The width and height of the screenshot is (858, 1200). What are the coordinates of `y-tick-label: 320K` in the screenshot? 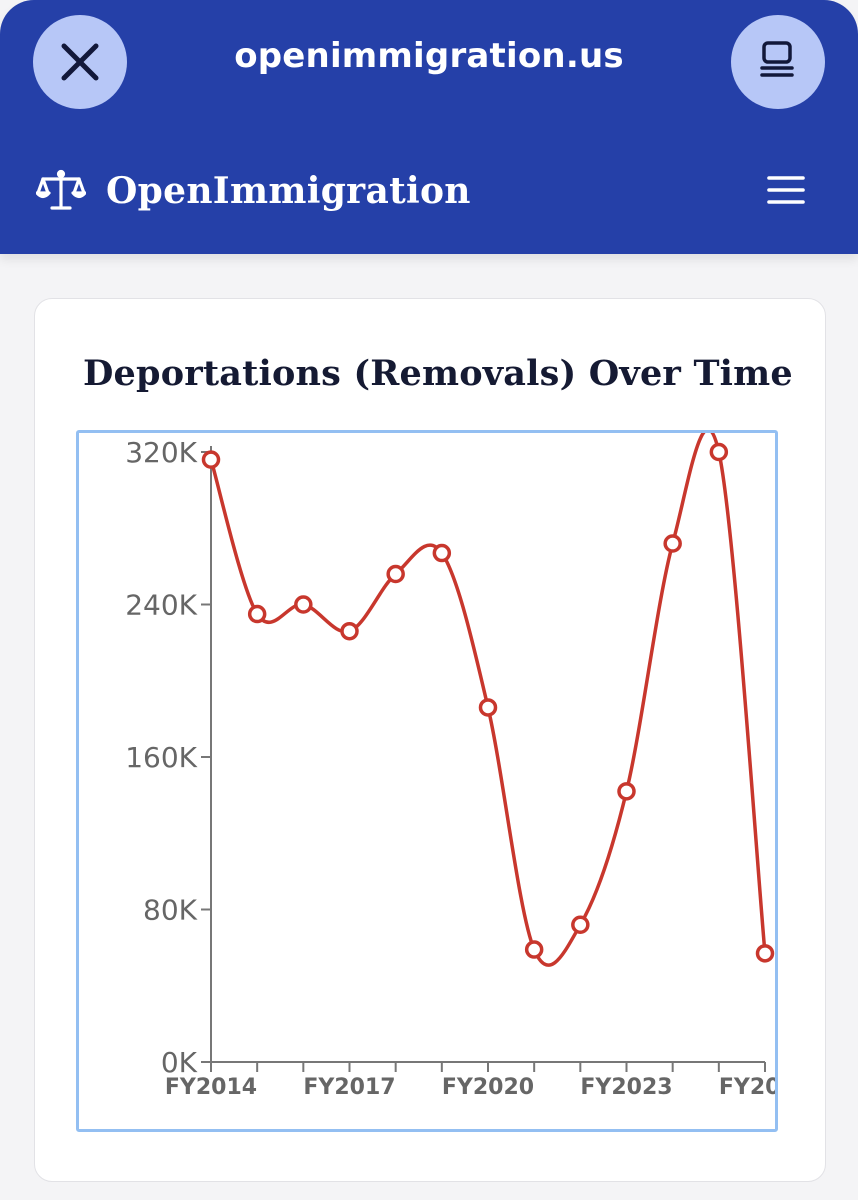 It's located at (161, 452).